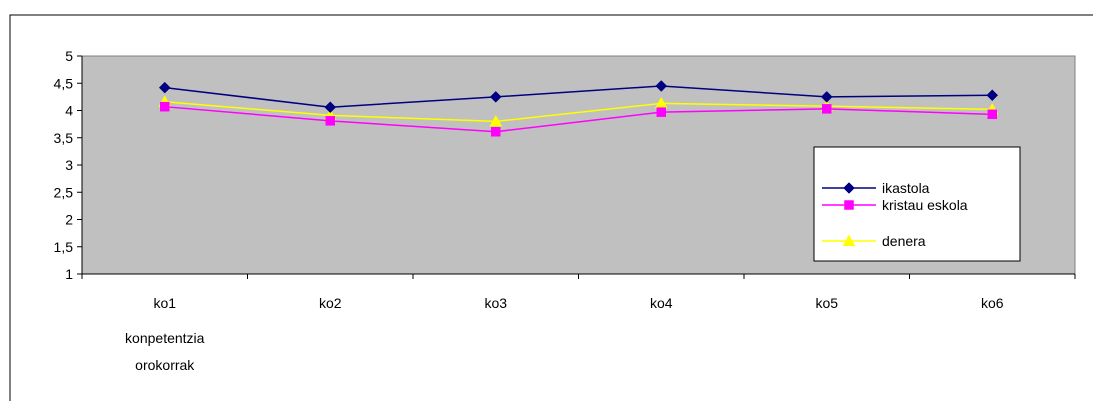  I want to click on y-tick-label: 4, so click(69, 111).